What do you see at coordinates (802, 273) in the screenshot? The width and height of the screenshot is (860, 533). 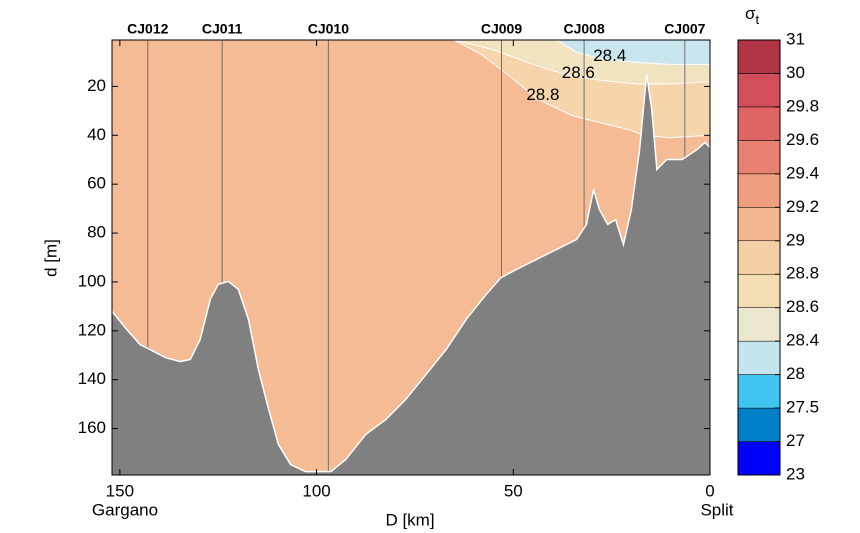 I see `colorbar-tick-label: 28.8` at bounding box center [802, 273].